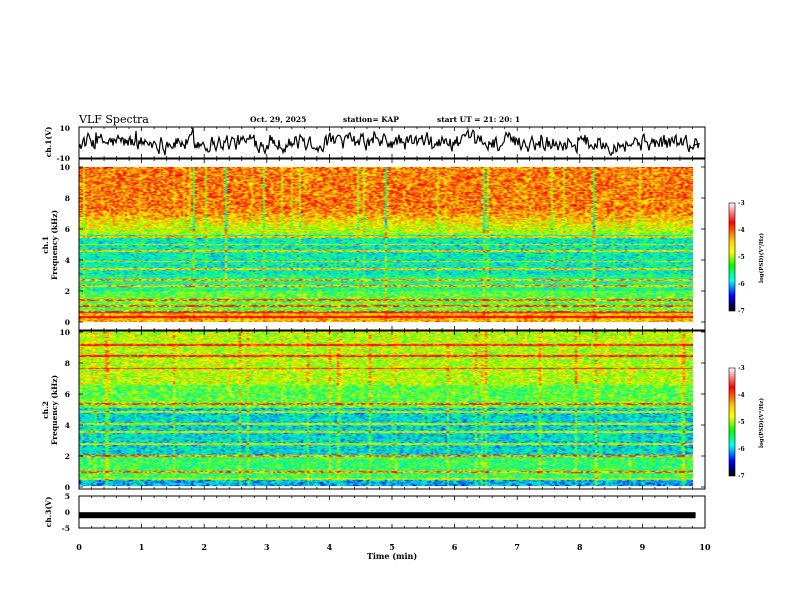 The height and width of the screenshot is (612, 792). What do you see at coordinates (392, 556) in the screenshot?
I see `x-axis-label: Time (min)` at bounding box center [392, 556].